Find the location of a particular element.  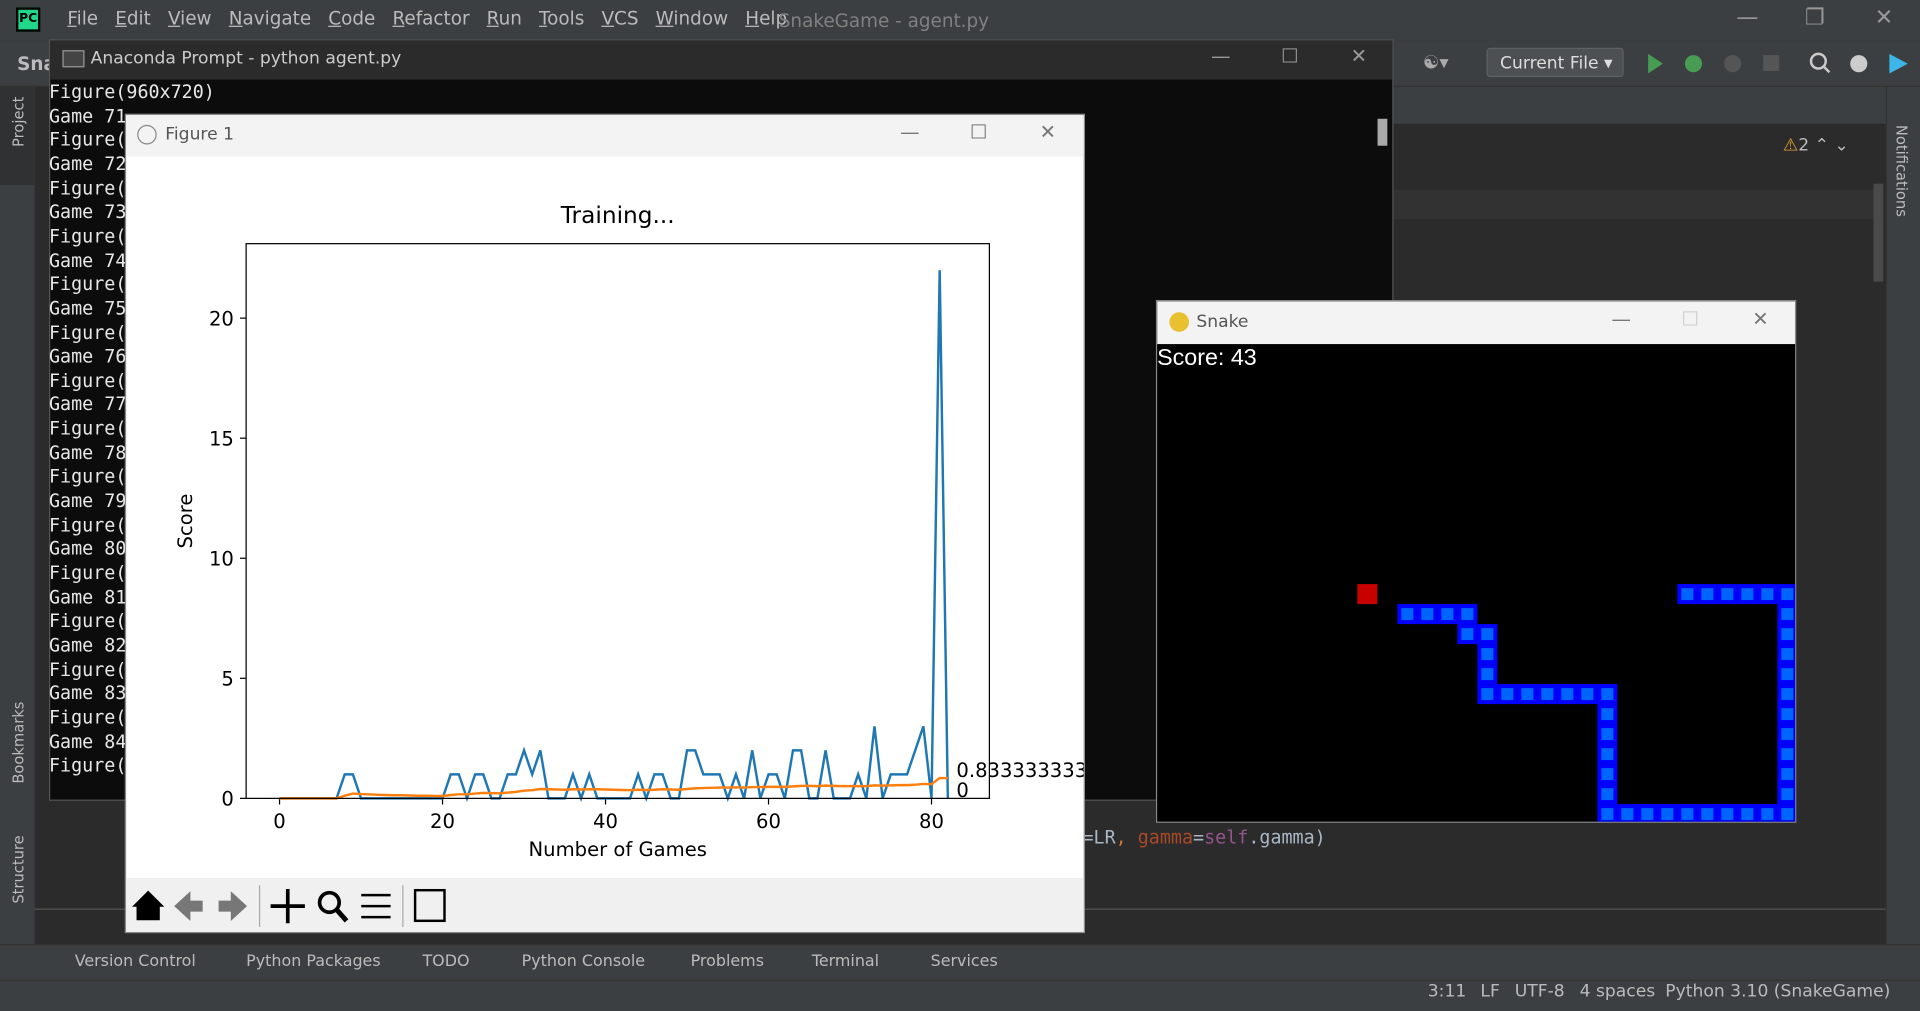

menu-item: Edit is located at coordinates (133, 18).